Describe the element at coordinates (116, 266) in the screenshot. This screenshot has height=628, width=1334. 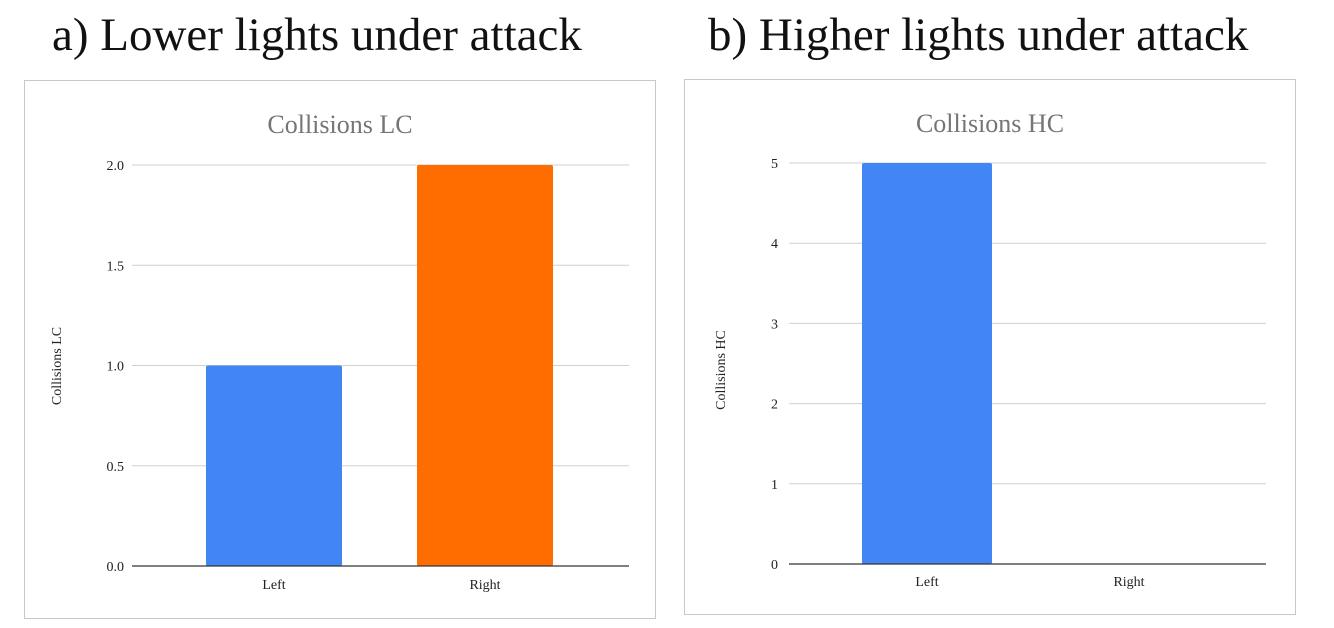
I see `chart-a-y-tick-label: 1.5` at that location.